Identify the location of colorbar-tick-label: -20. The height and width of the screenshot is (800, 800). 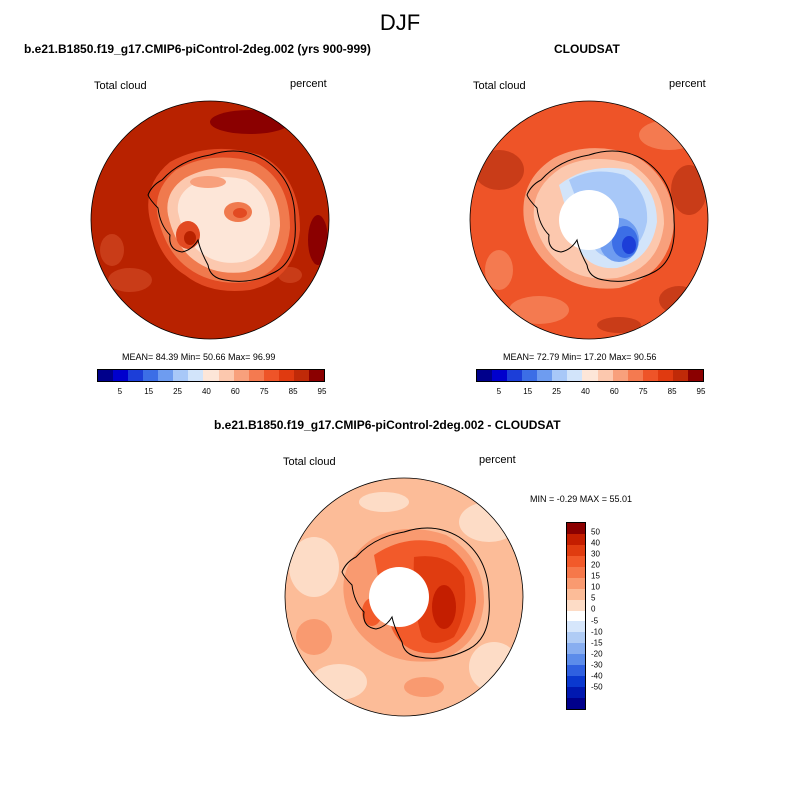
(597, 654).